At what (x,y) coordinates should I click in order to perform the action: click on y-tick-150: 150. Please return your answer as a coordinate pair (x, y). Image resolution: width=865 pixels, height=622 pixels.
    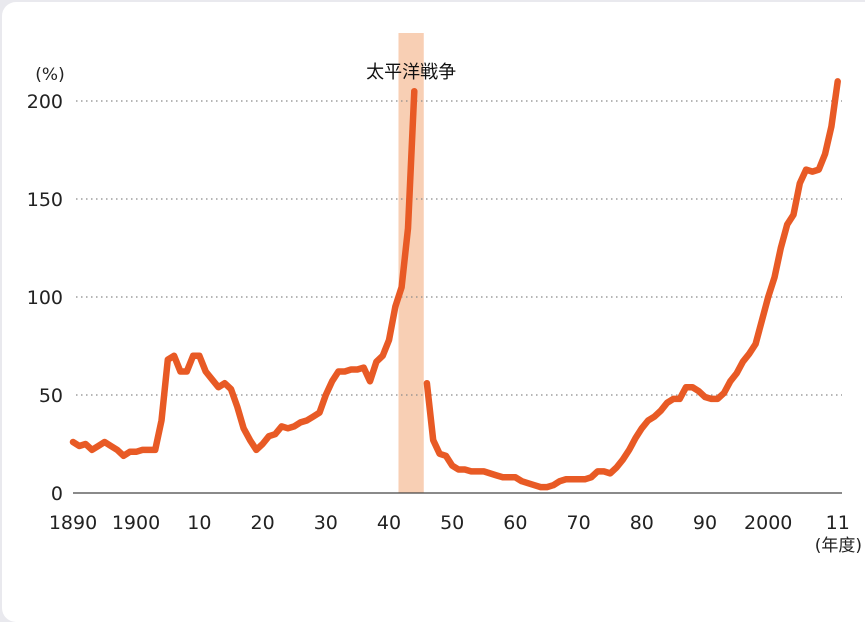
    Looking at the image, I should click on (45, 200).